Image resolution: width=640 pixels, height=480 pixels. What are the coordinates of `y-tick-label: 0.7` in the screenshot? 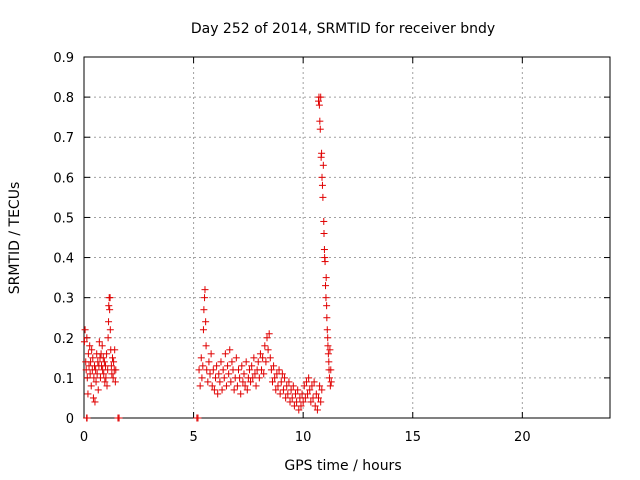 It's located at (63, 138).